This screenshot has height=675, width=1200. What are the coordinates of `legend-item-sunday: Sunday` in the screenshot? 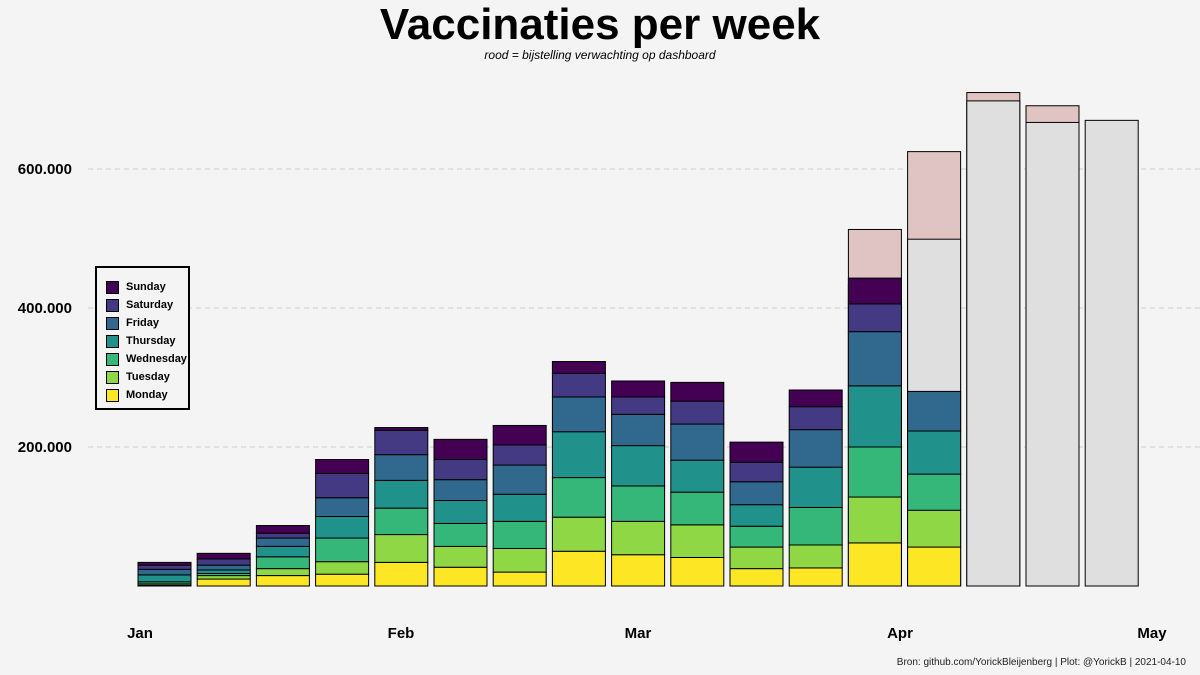 It's located at (147, 287).